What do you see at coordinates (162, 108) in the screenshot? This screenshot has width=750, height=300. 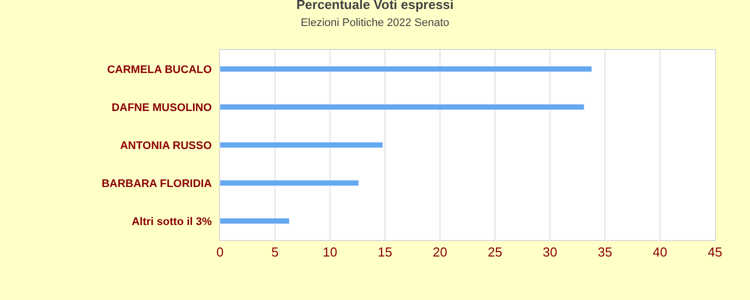 I see `y-tick-label: DAFNE MUSOLINO` at bounding box center [162, 108].